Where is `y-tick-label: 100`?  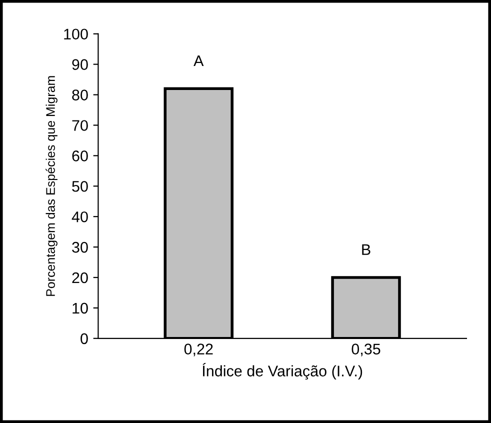
y-tick-label: 100 is located at coordinates (76, 34).